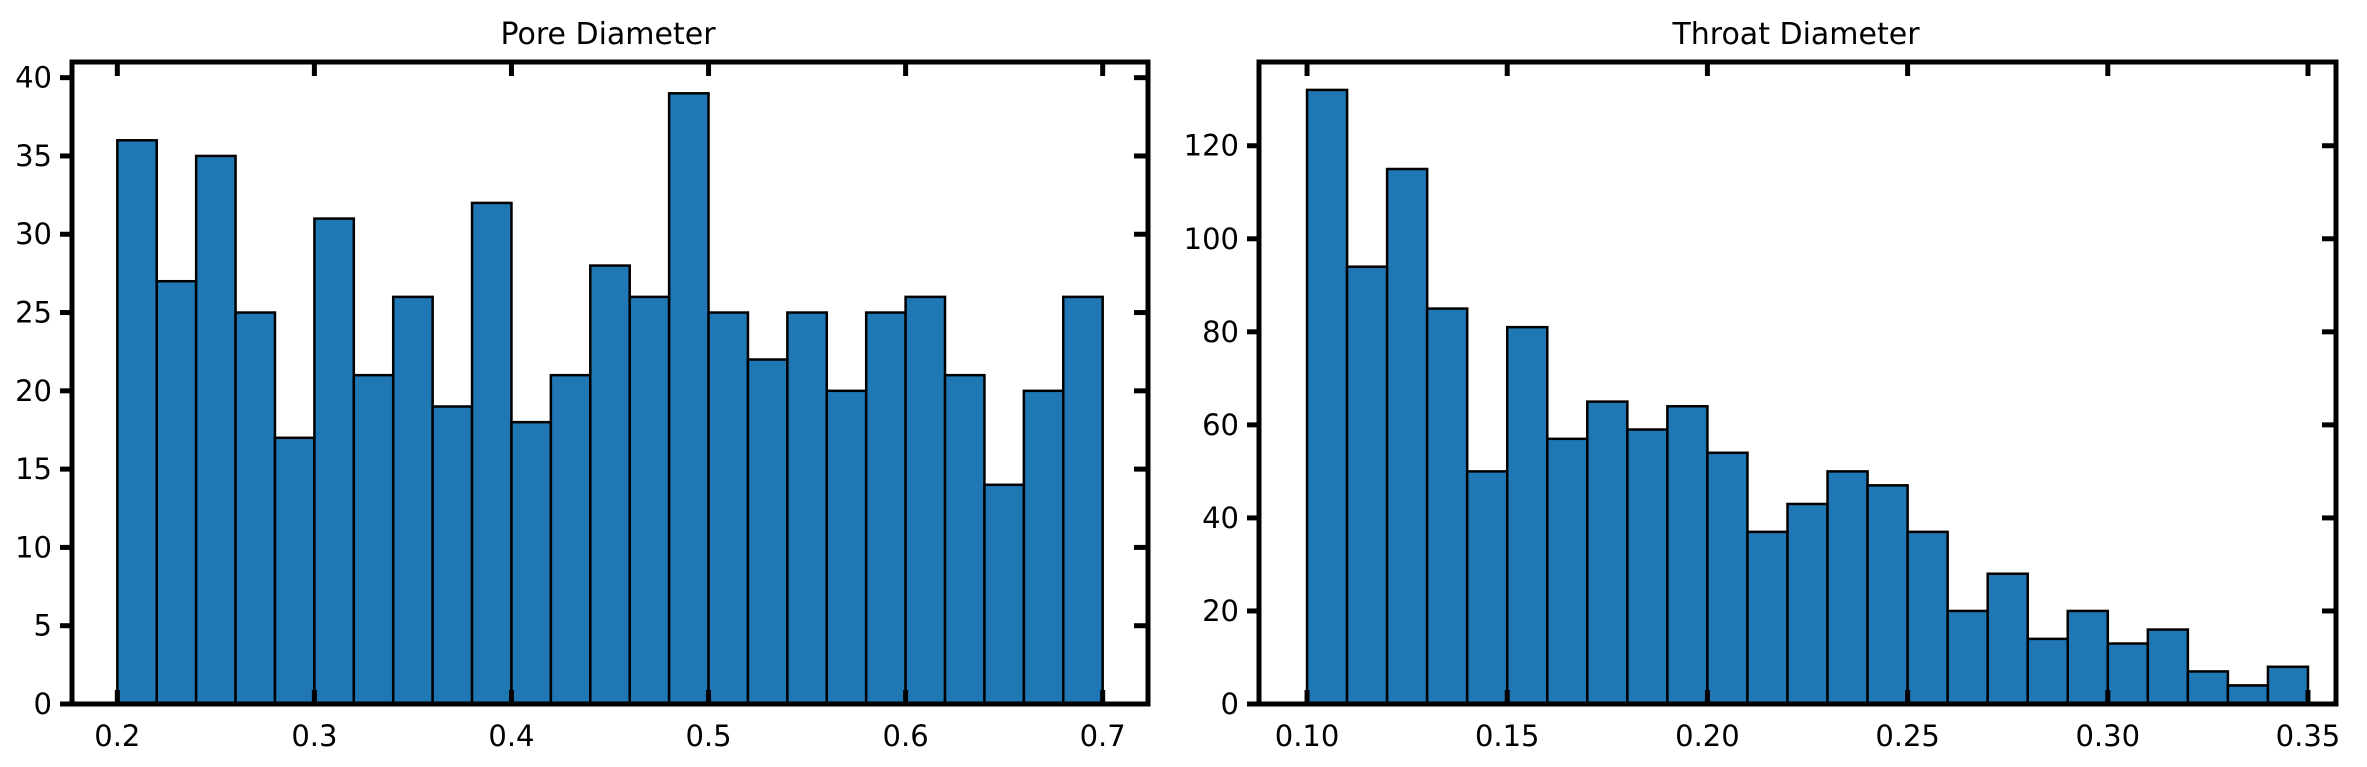  Describe the element at coordinates (1211, 146) in the screenshot. I see `y-tick-label: 120` at that location.